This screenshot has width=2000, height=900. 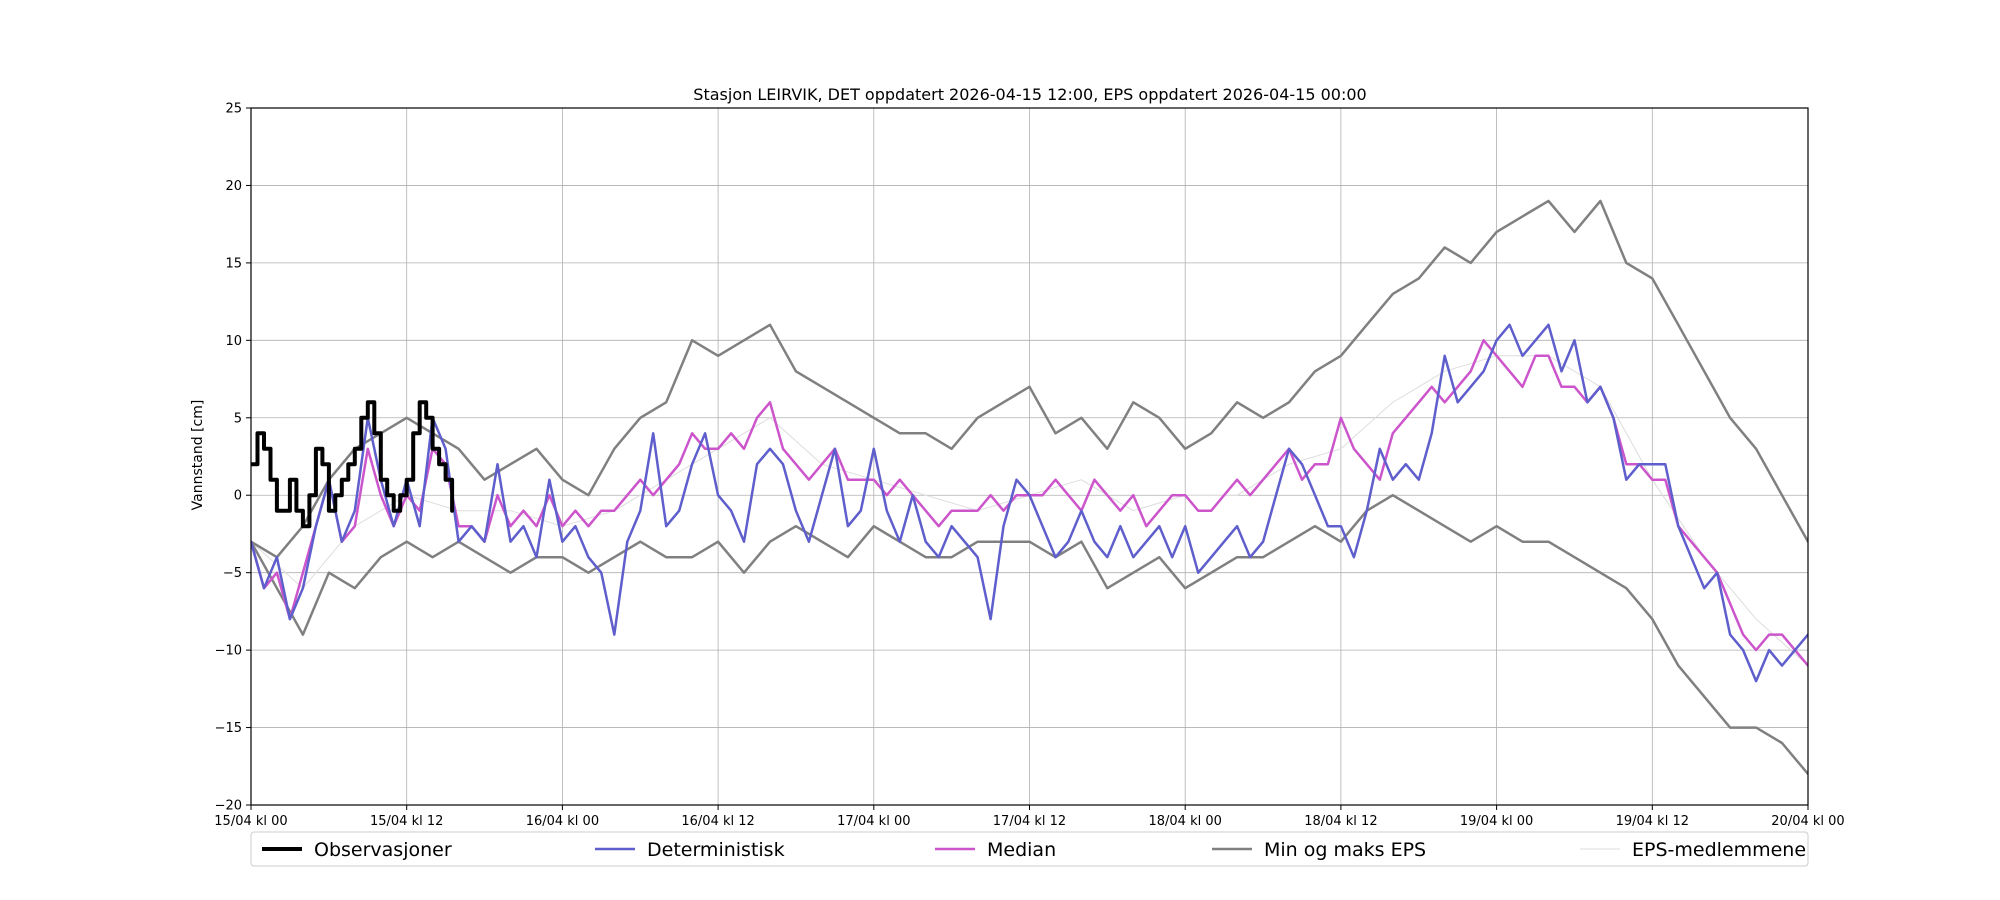 I want to click on y-tick-label: 25, so click(x=233, y=109).